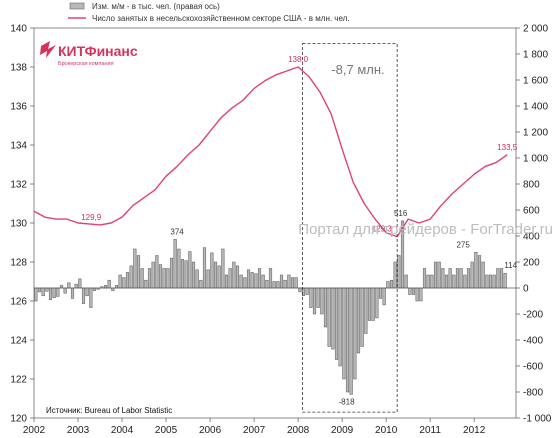  Describe the element at coordinates (535, 55) in the screenshot. I see `y-right-tick-label: 1 800` at that location.